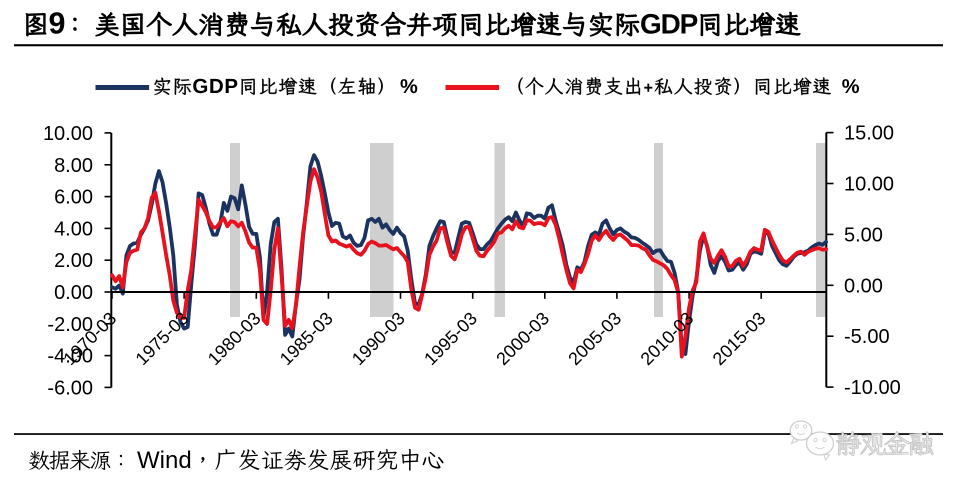 The image size is (964, 483). Describe the element at coordinates (70, 357) in the screenshot. I see `svg-text: -4.00` at that location.